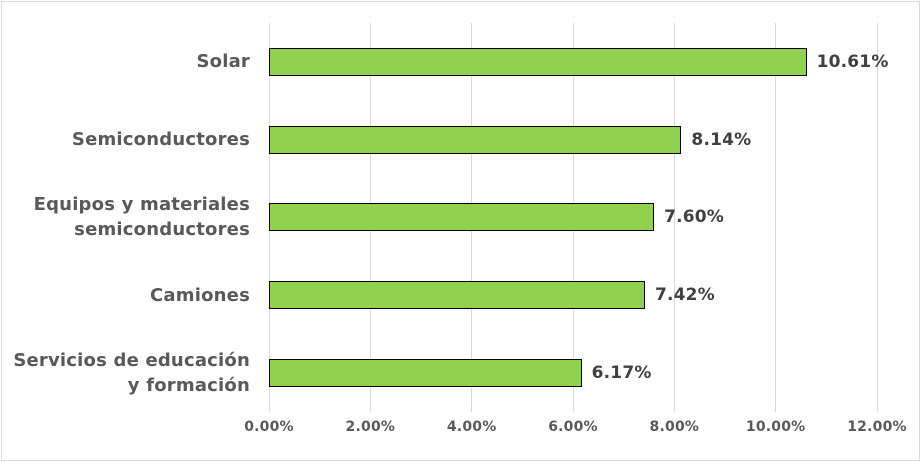  Describe the element at coordinates (573, 427) in the screenshot. I see `x-tick-label: 6.00%` at that location.